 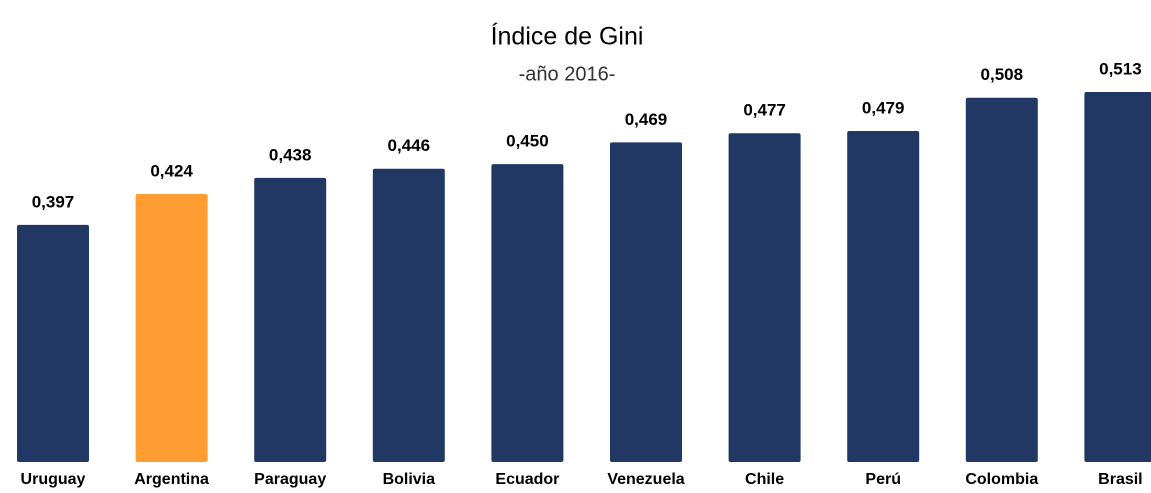 I want to click on x-tick-label: Chile, so click(x=764, y=479).